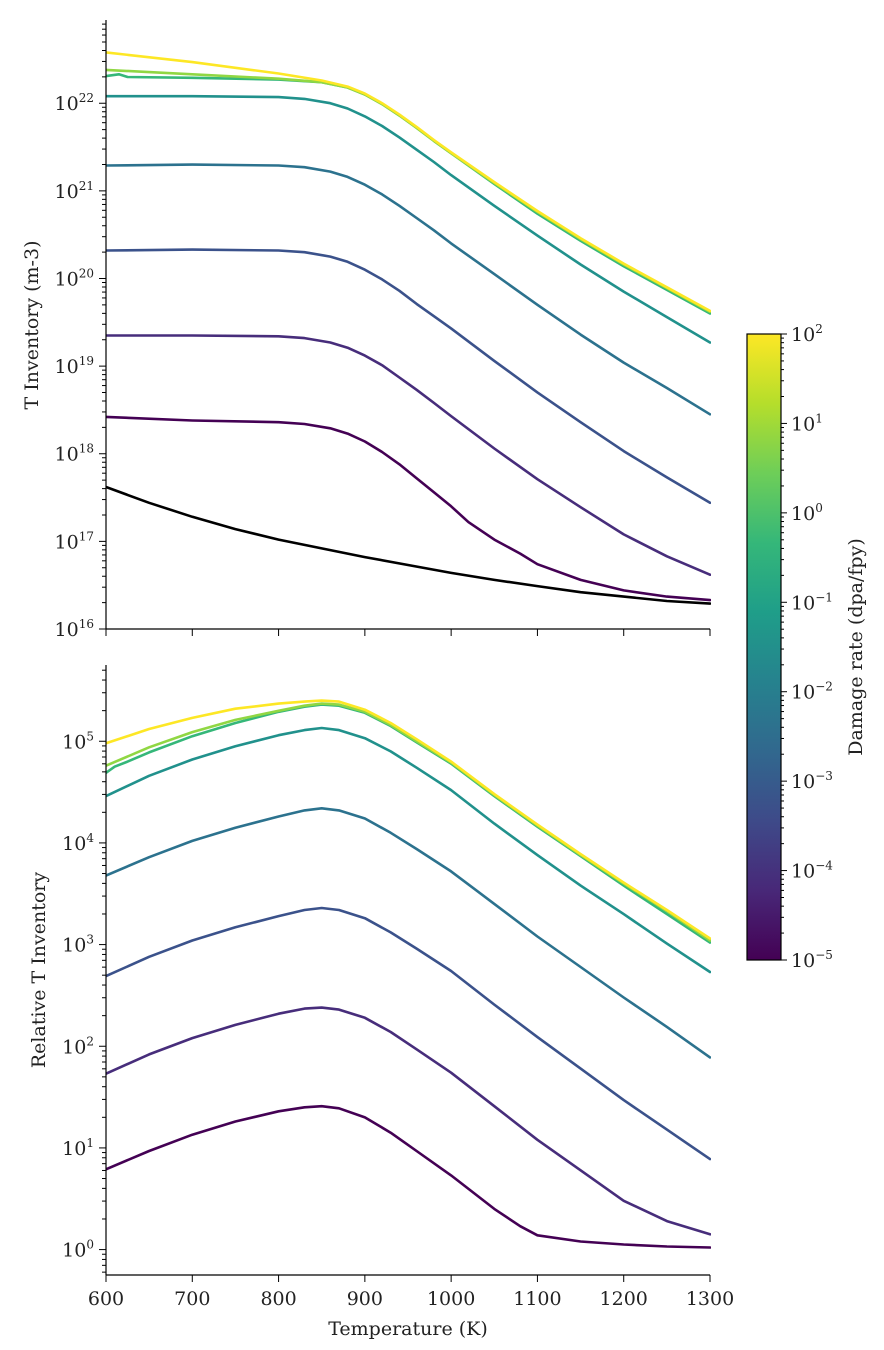 The width and height of the screenshot is (884, 1350). I want to click on colorbar-label: Damage rate (dpa/fpy), so click(856, 647).